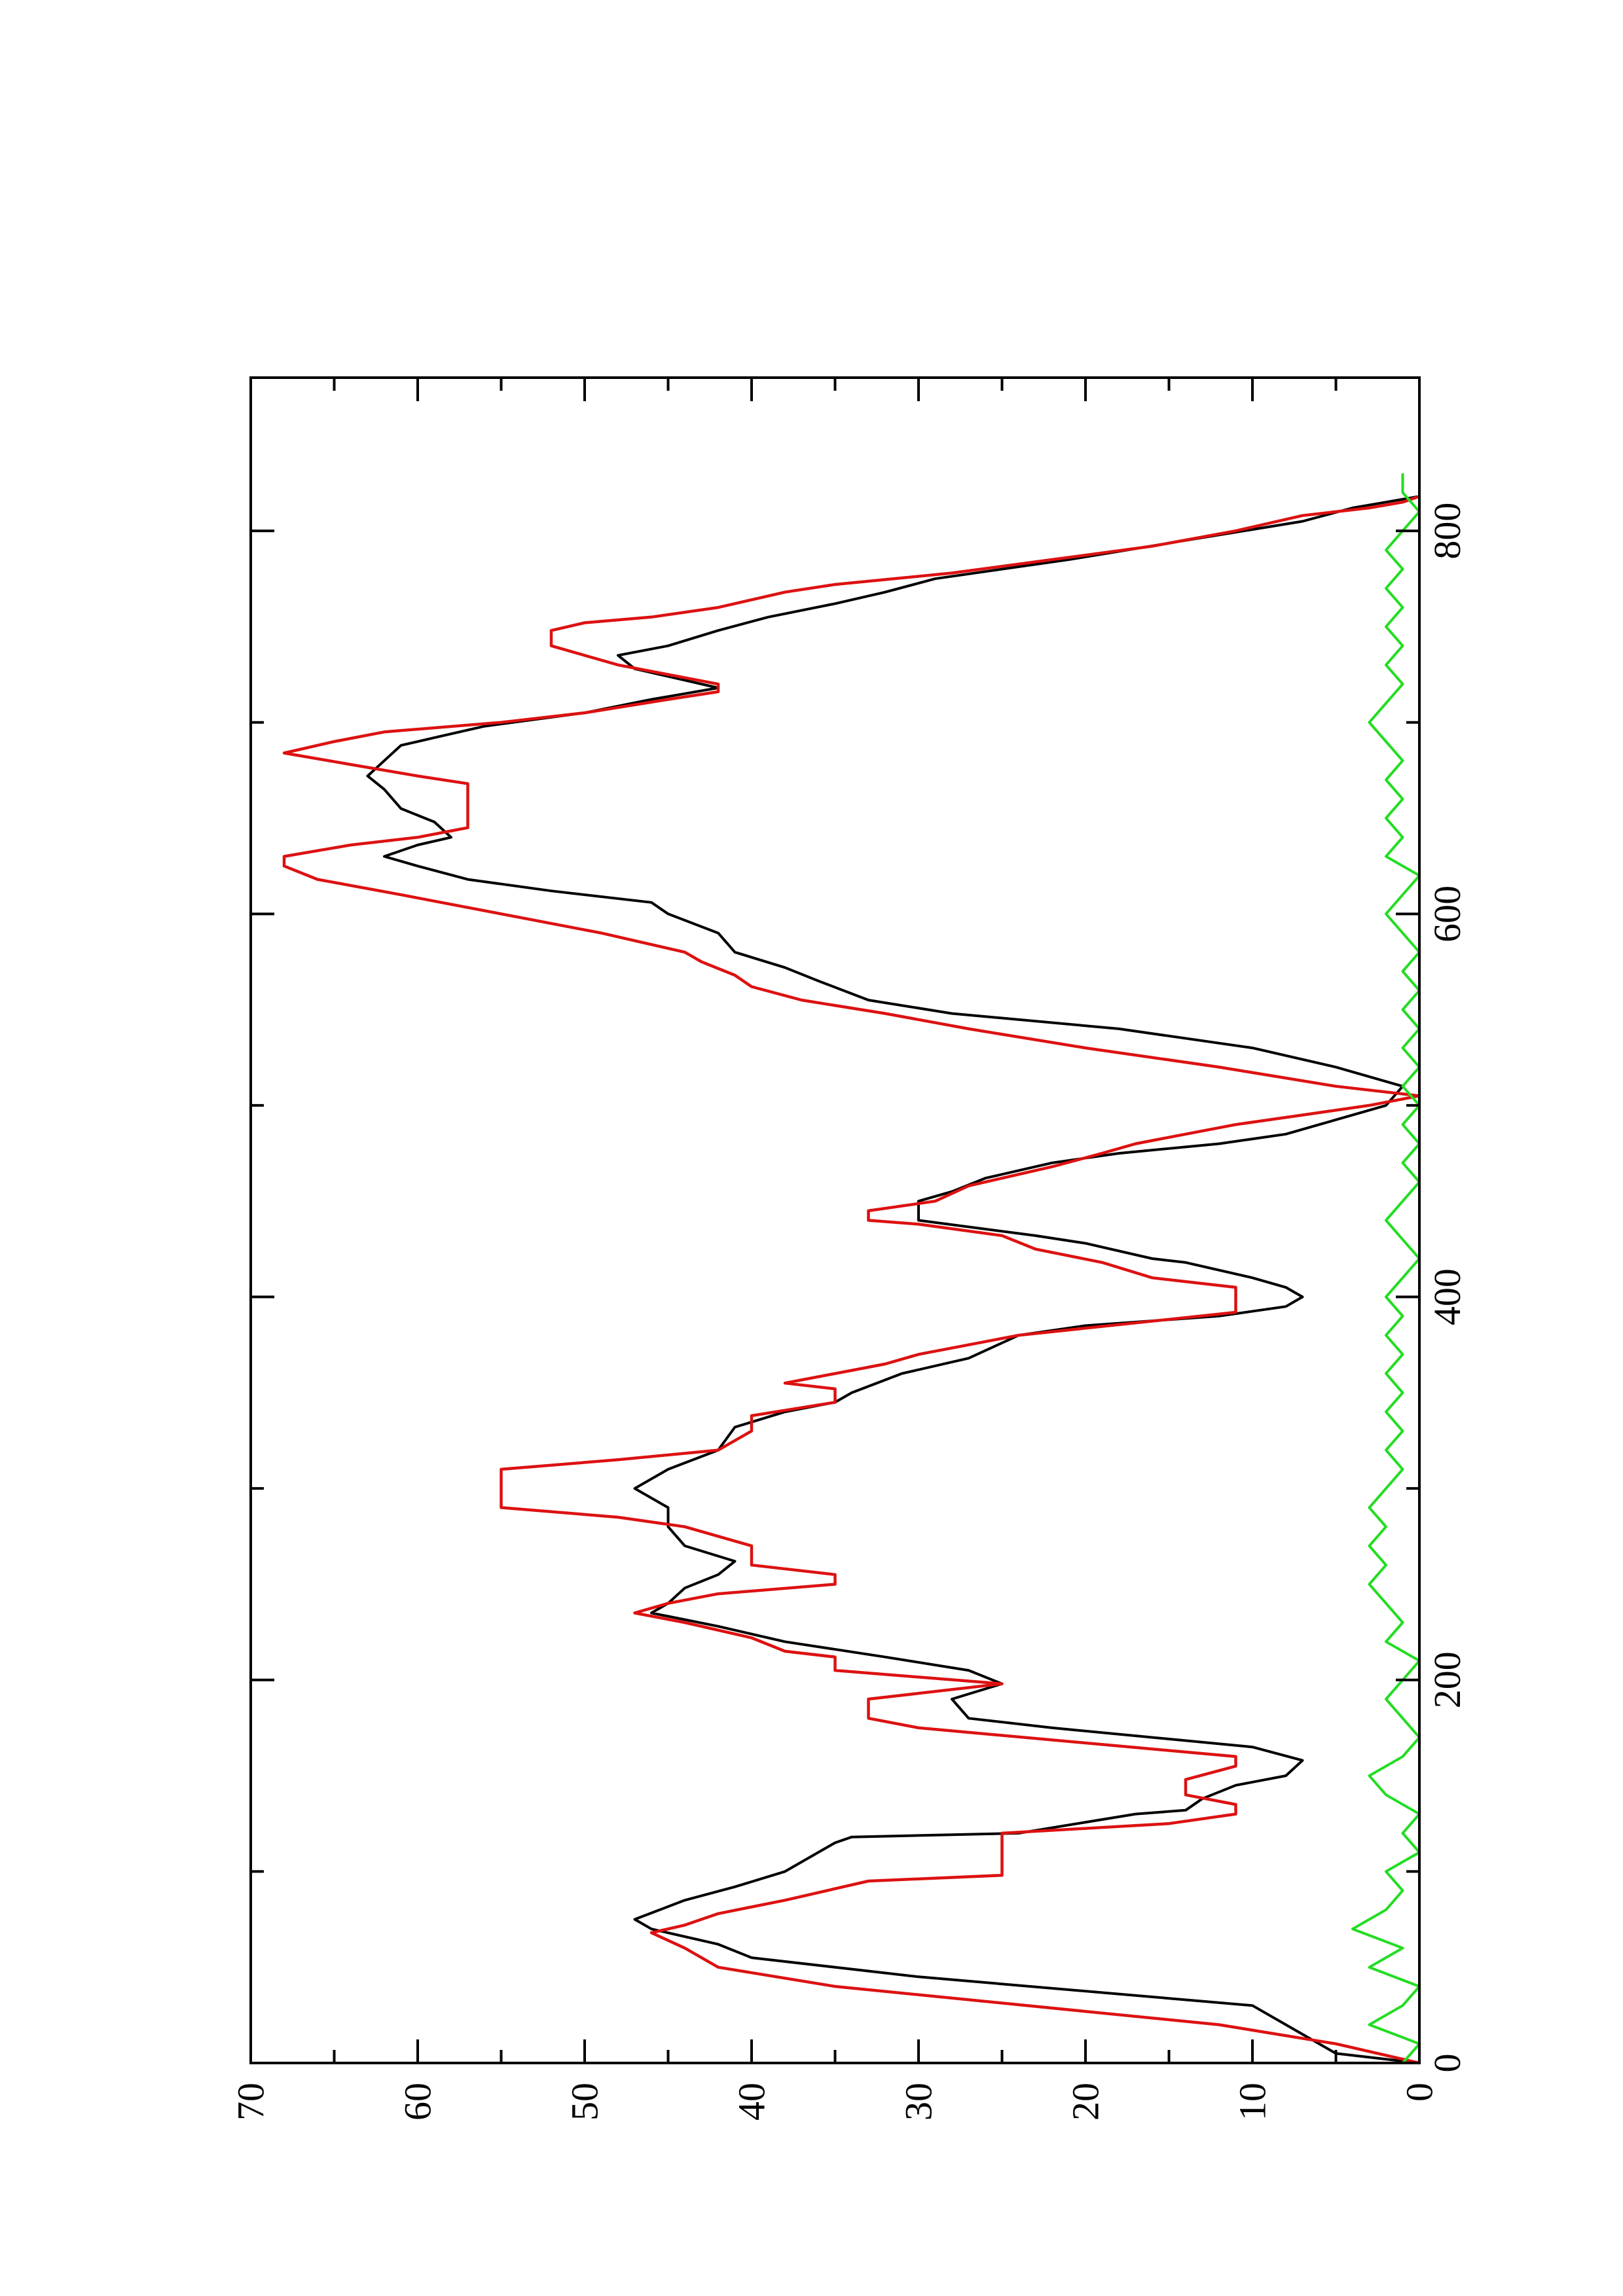  What do you see at coordinates (1447, 1296) in the screenshot?
I see `x-tick-label: 400` at bounding box center [1447, 1296].